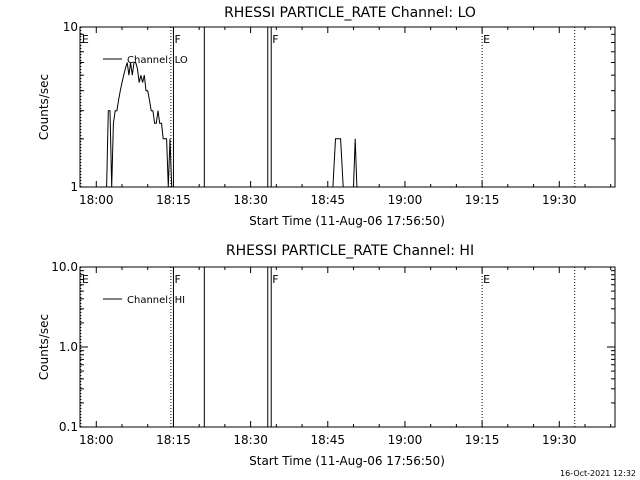 Image resolution: width=640 pixels, height=480 pixels. Describe the element at coordinates (70, 27) in the screenshot. I see `y-tick-label: 10` at that location.